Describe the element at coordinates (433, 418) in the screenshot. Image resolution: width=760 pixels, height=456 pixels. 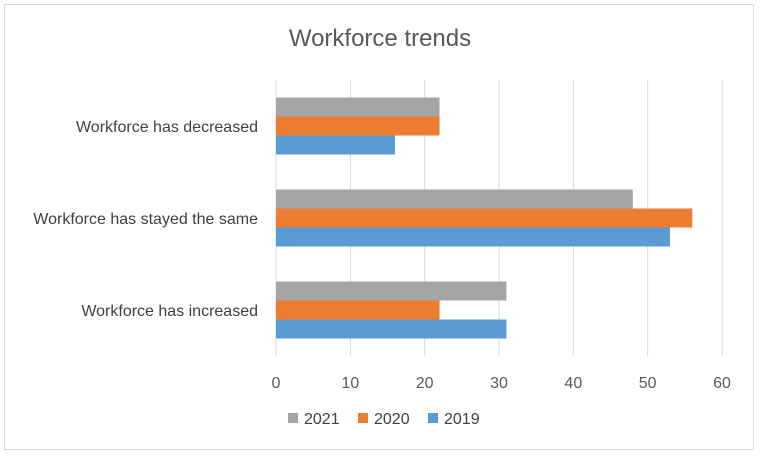
I see `legend-swatch-2019` at that location.